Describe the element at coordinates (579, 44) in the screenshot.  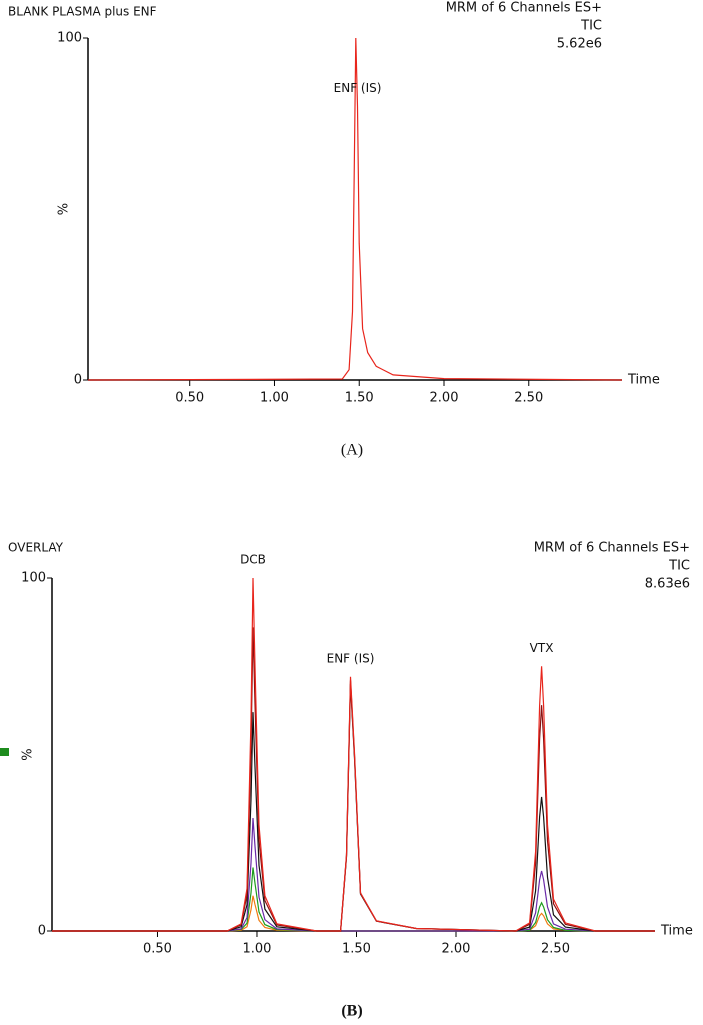
I see `channel-info: 5.62e6` at that location.